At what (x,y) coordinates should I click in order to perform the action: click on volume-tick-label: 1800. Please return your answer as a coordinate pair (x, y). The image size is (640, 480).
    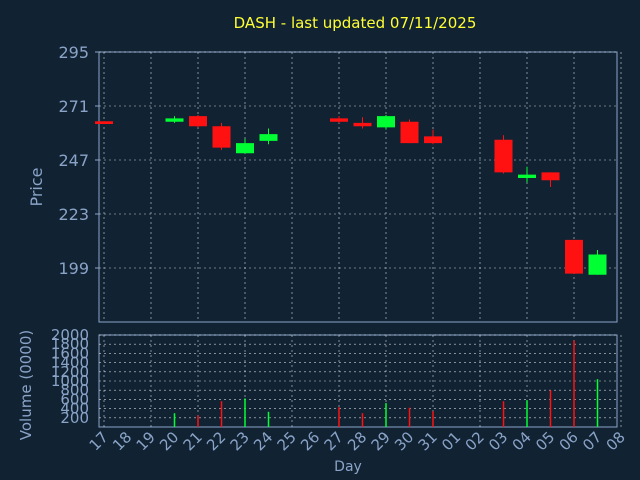
    Looking at the image, I should click on (70, 344).